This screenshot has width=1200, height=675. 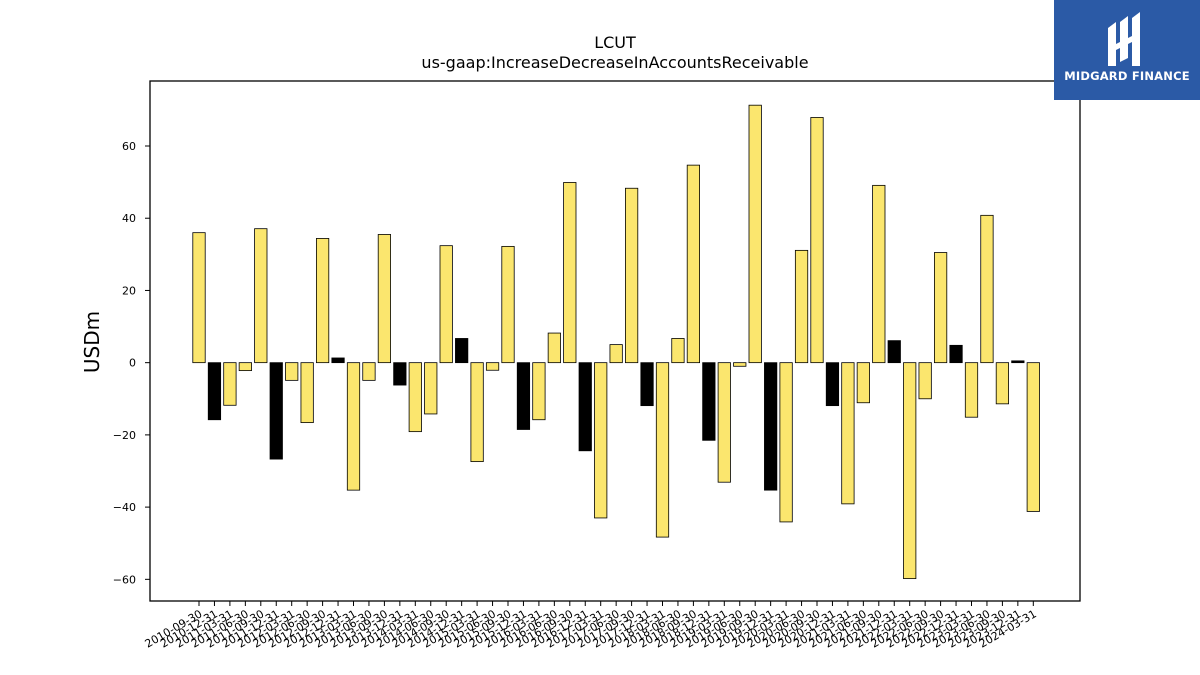 I want to click on y-tick-label: 0, so click(x=132, y=363).